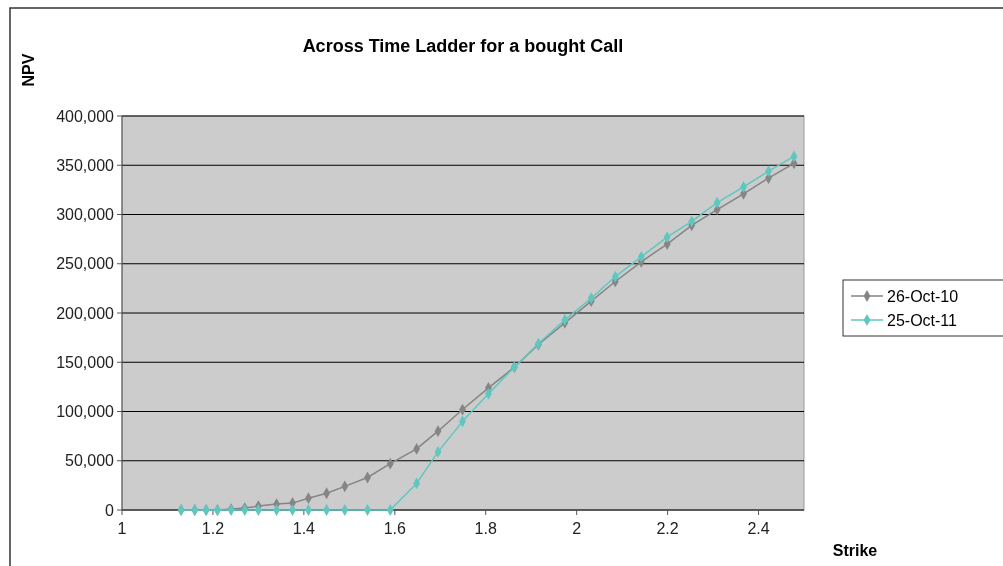 The height and width of the screenshot is (566, 1003). Describe the element at coordinates (213, 528) in the screenshot. I see `x-tick-label: 1.2` at that location.